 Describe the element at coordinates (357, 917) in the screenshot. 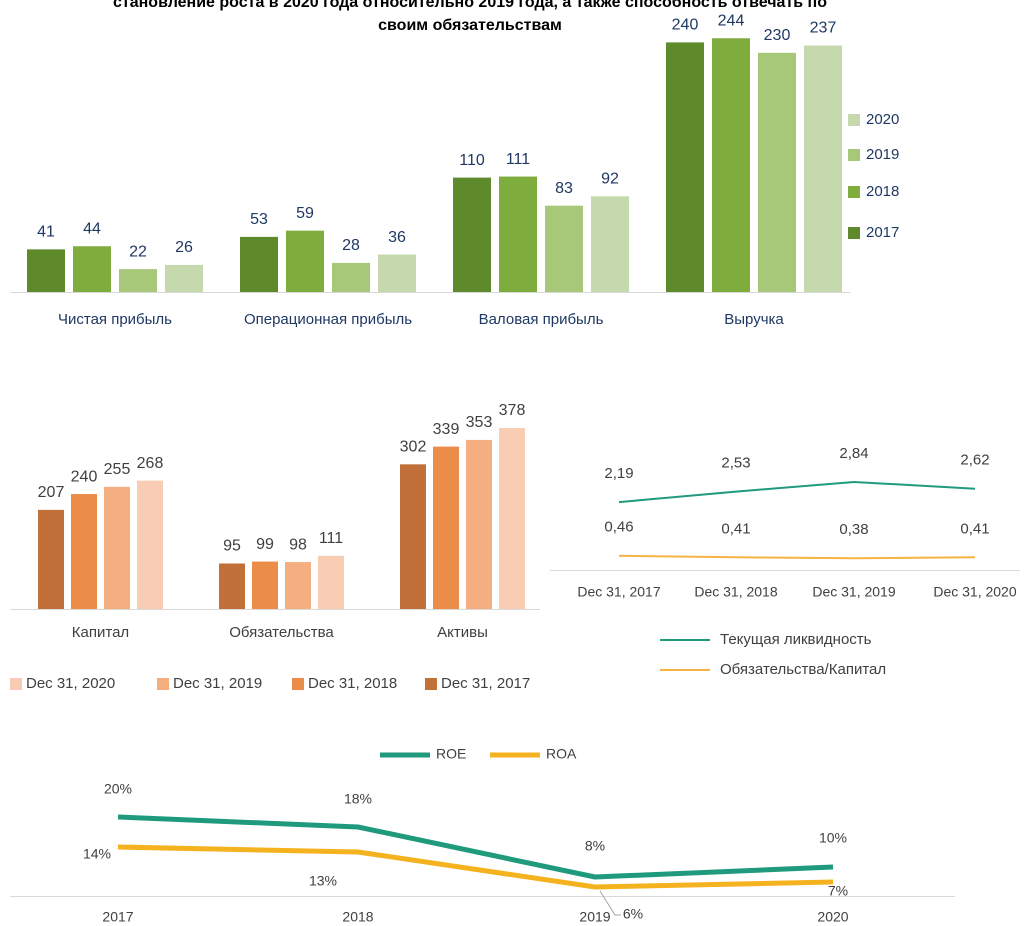

I see `x-tick-label: 2018` at that location.